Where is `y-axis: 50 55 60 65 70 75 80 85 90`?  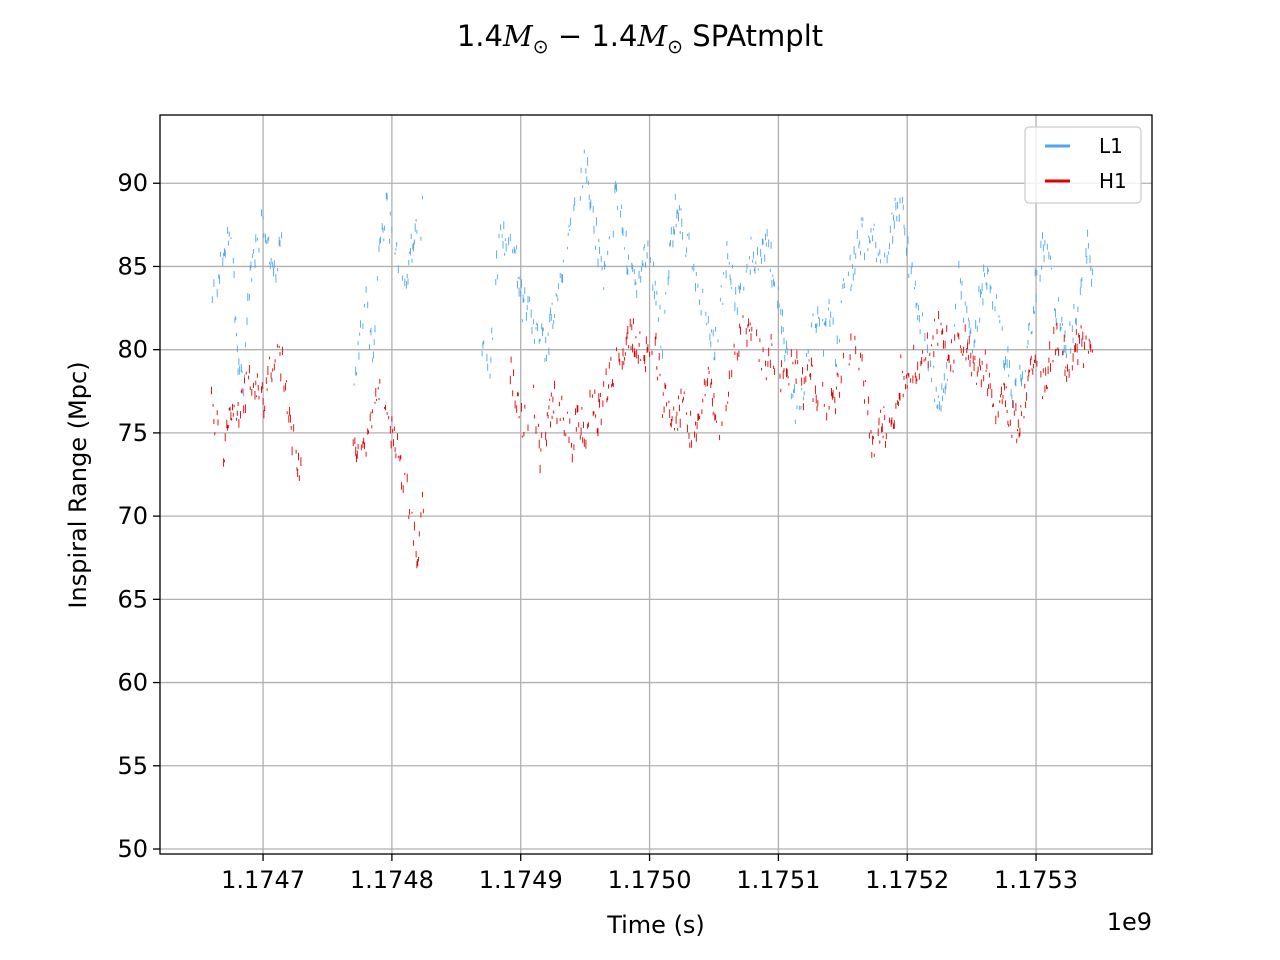
y-axis: 50 55 60 65 70 75 80 85 90 is located at coordinates (138, 516).